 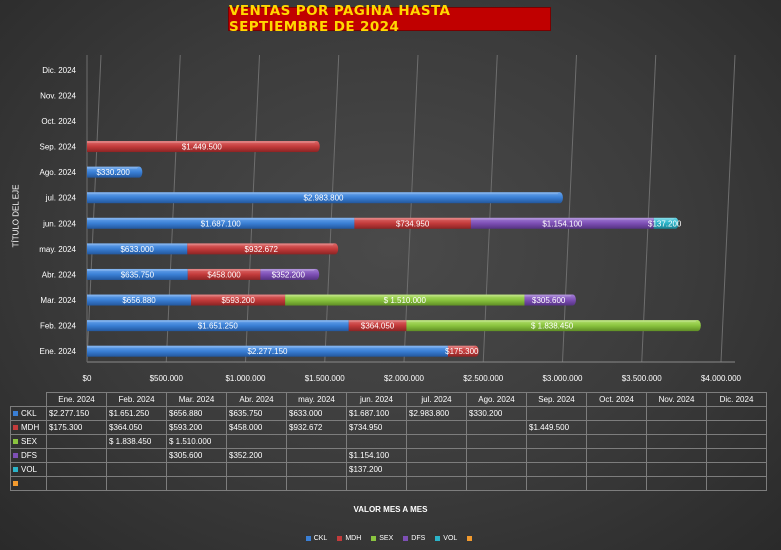 I want to click on table-cell: $458.000, so click(x=256, y=427).